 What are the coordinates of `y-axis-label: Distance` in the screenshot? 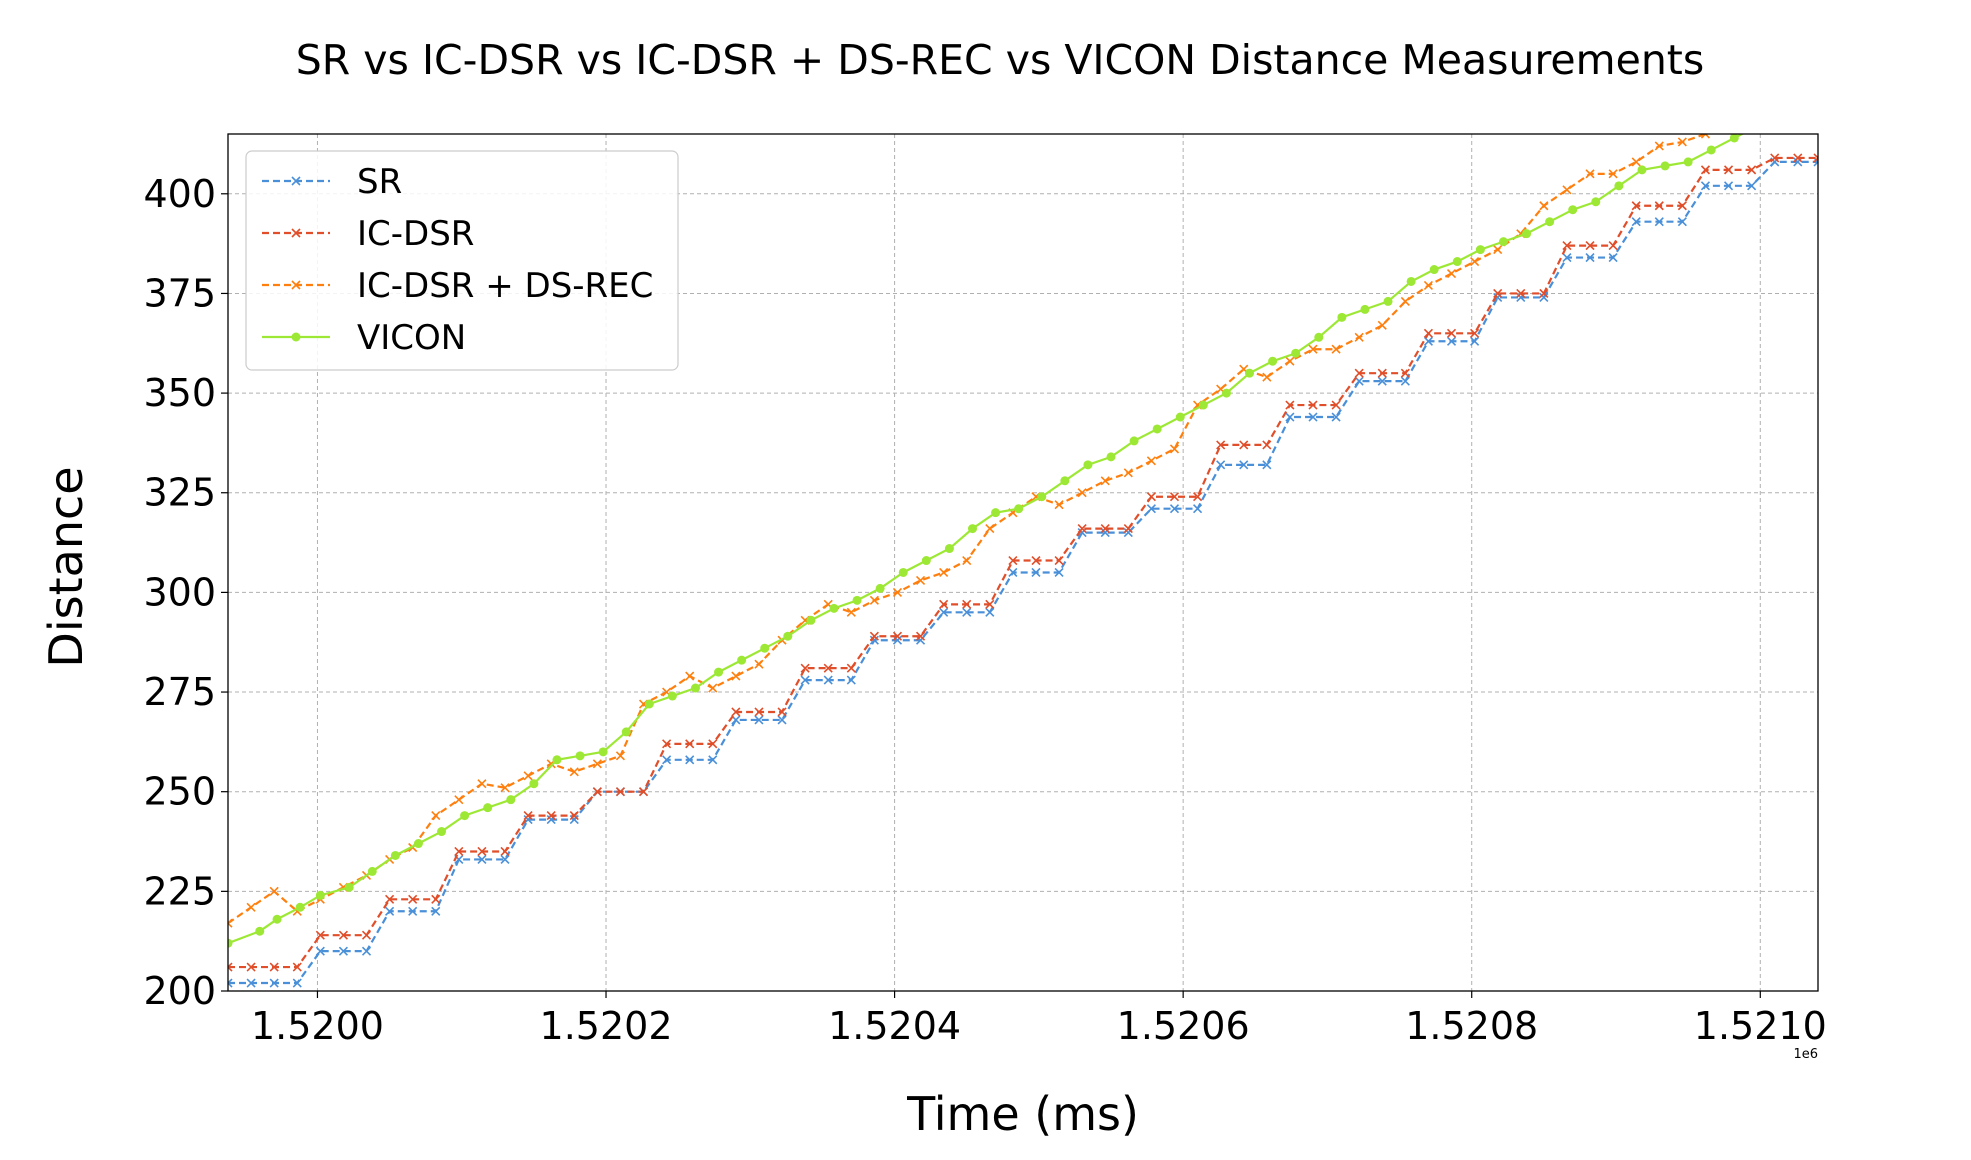 It's located at (66, 566).